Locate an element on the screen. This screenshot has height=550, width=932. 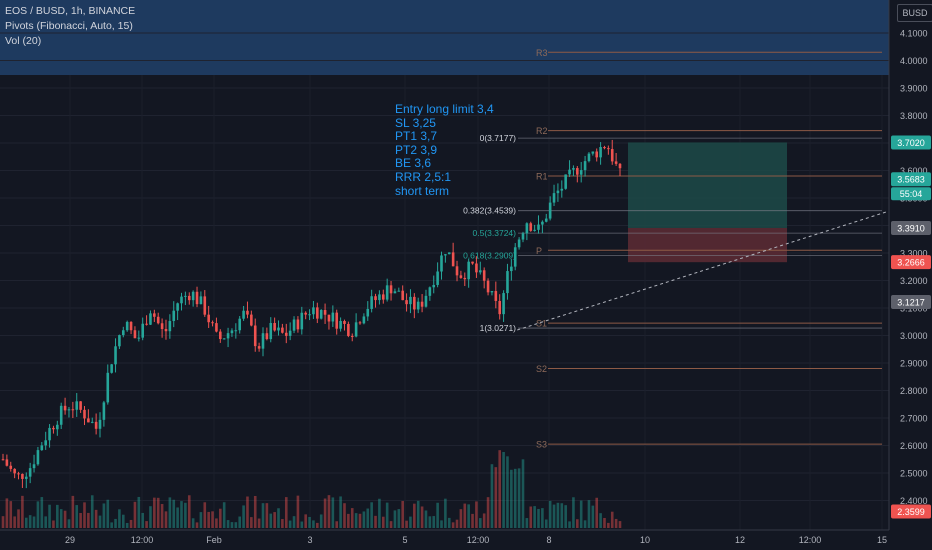
position-zones is located at coordinates (707, 202).